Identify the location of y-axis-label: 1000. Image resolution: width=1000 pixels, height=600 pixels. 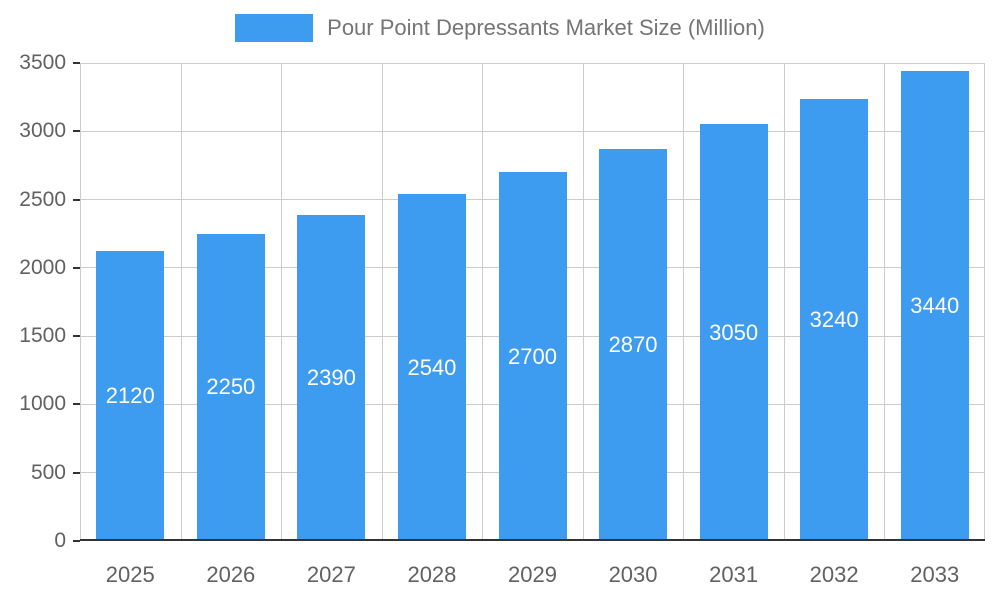
(42, 404).